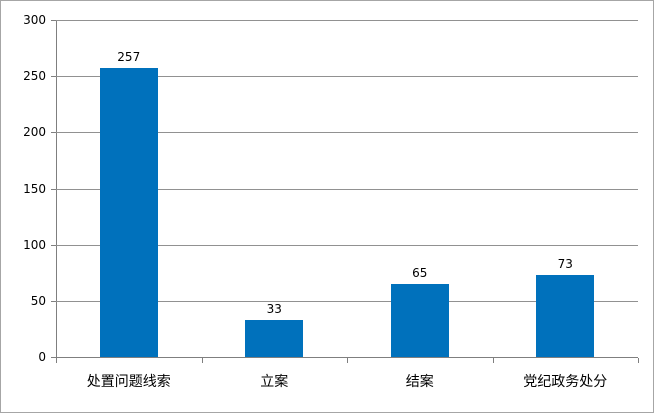 This screenshot has width=654, height=413. Describe the element at coordinates (274, 338) in the screenshot. I see `bar-立案` at that location.